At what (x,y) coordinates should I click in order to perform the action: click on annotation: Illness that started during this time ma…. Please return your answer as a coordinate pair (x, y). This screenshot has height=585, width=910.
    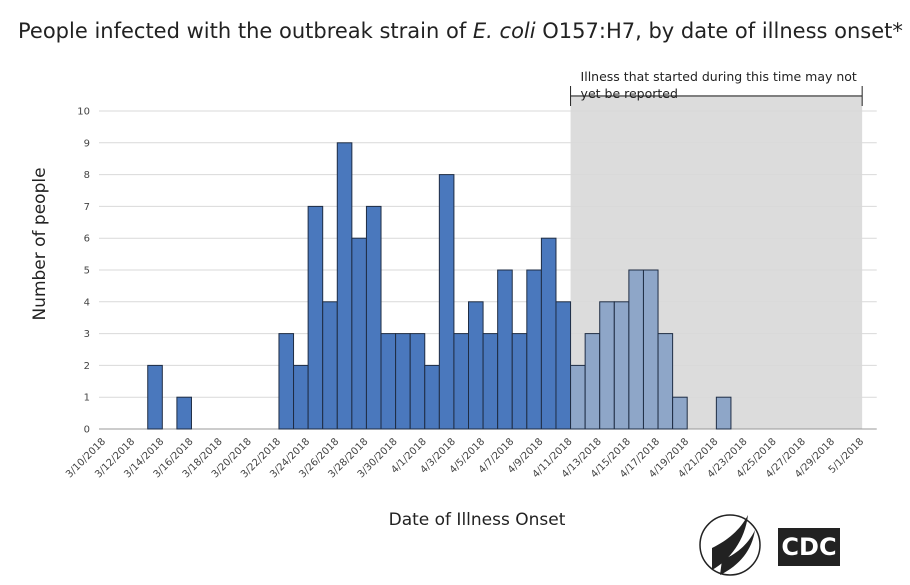
    Looking at the image, I should click on (719, 76).